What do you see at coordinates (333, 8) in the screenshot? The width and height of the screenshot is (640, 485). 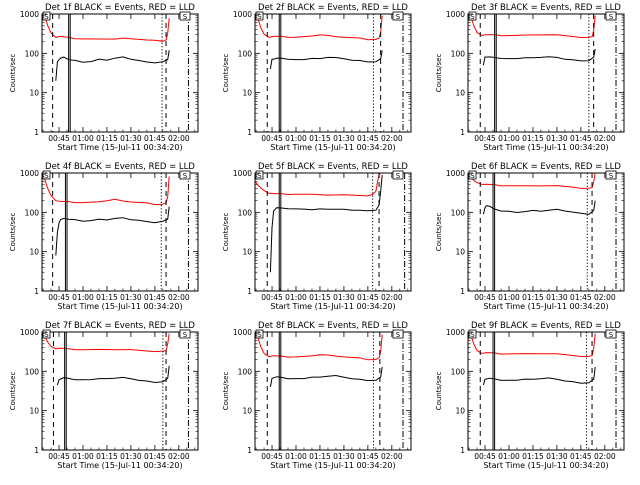 I see `panel-title: Det 2f BLACK = Events, RED = LLD` at bounding box center [333, 8].